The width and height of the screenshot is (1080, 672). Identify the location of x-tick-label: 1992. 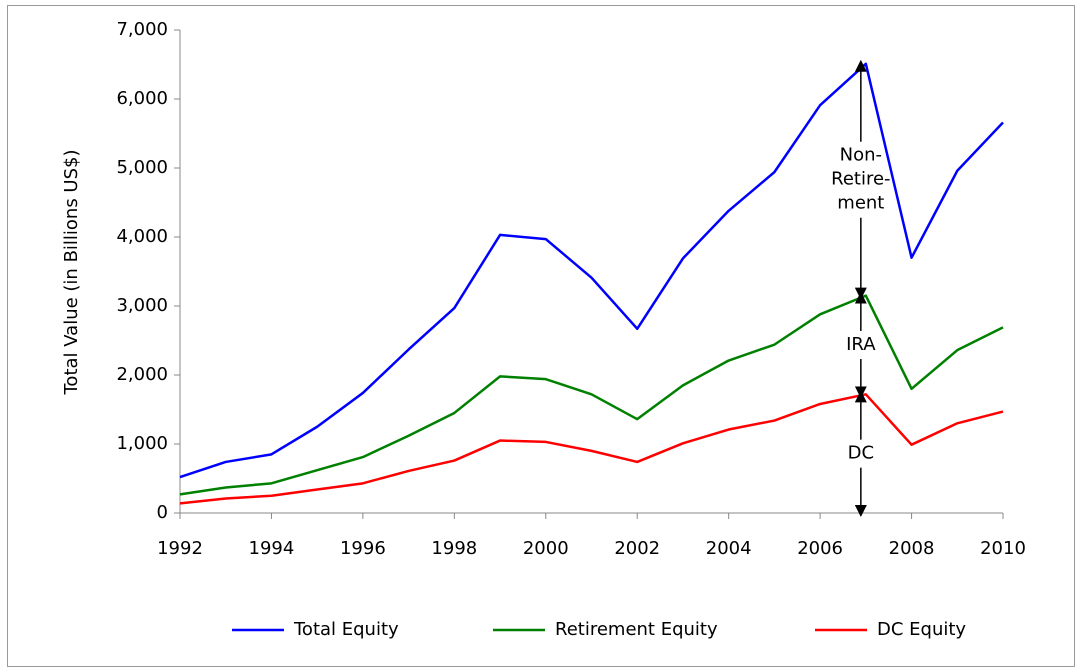
(180, 548).